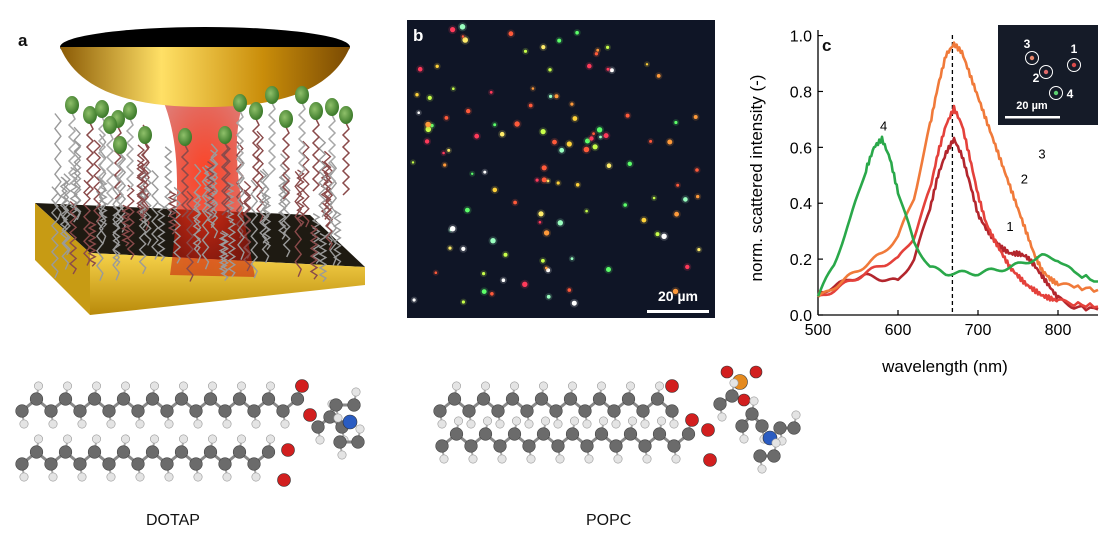  What do you see at coordinates (801, 148) in the screenshot?
I see `y-tick-label: 0.6` at bounding box center [801, 148].